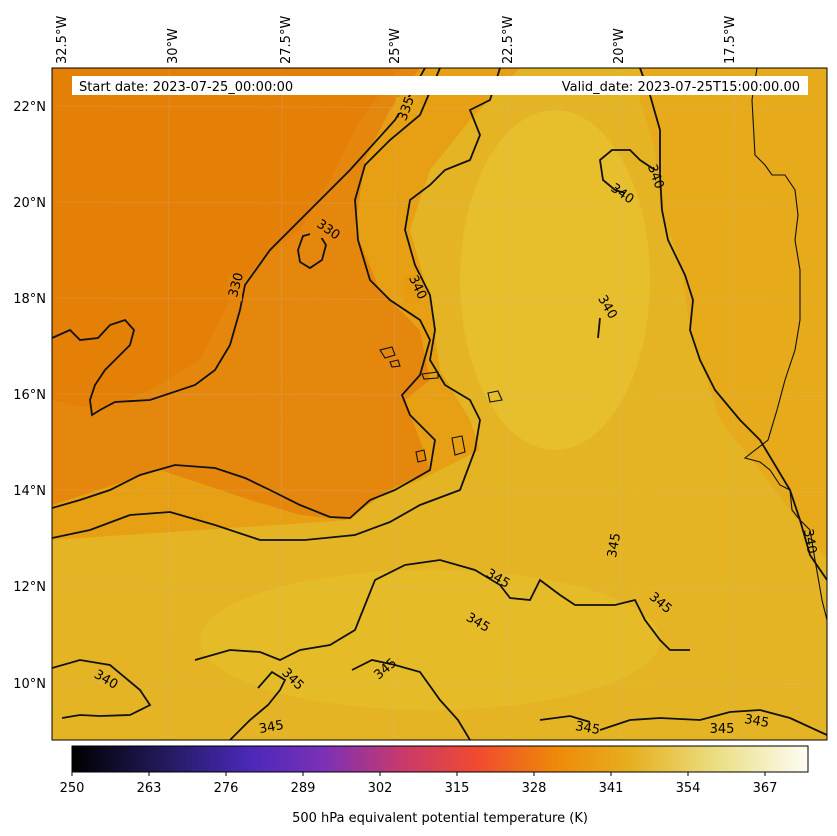 The width and height of the screenshot is (837, 836). I want to click on field-warm-south, so click(430, 640).